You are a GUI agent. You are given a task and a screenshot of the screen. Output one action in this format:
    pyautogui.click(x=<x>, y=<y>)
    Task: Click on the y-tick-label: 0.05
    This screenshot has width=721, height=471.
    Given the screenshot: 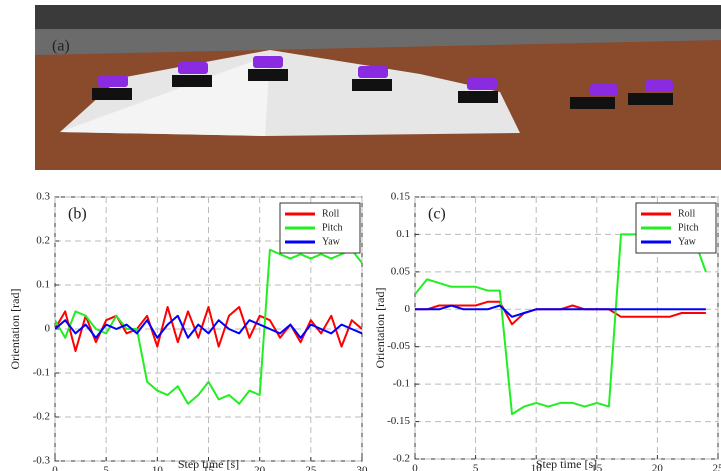 What is the action you would take?
    pyautogui.click(x=401, y=271)
    